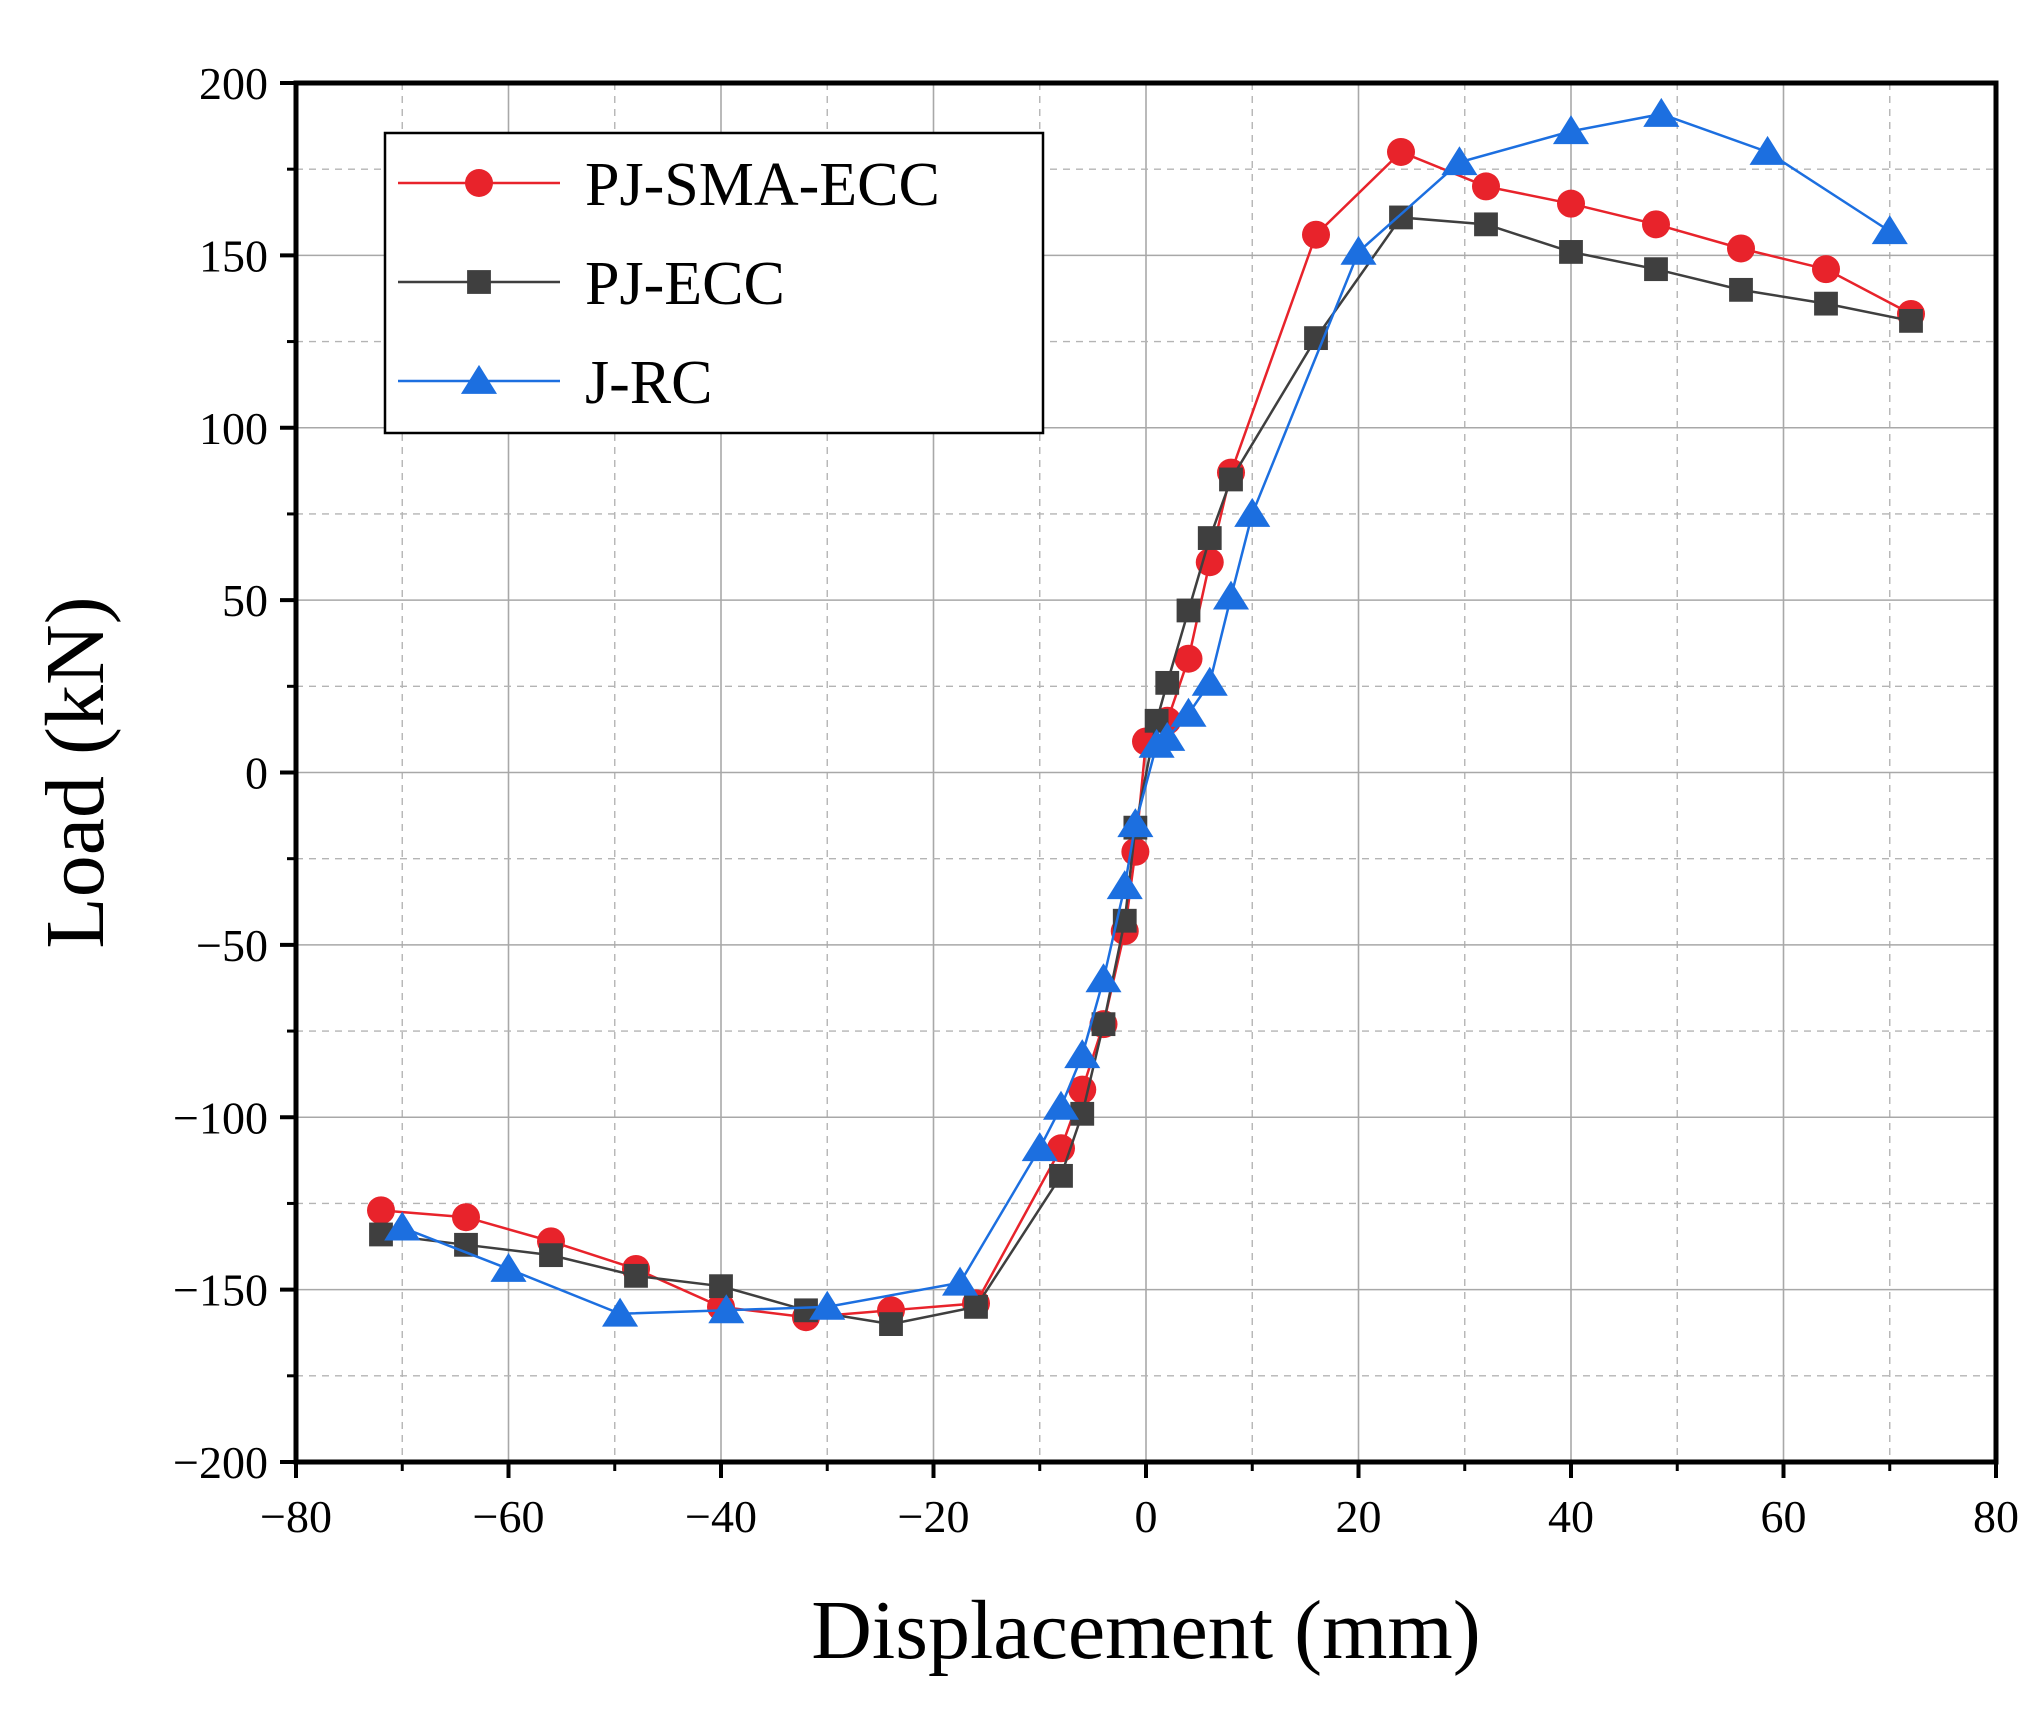 The height and width of the screenshot is (1709, 2043). Describe the element at coordinates (1146, 1516) in the screenshot. I see `x-tick-label: 0` at that location.